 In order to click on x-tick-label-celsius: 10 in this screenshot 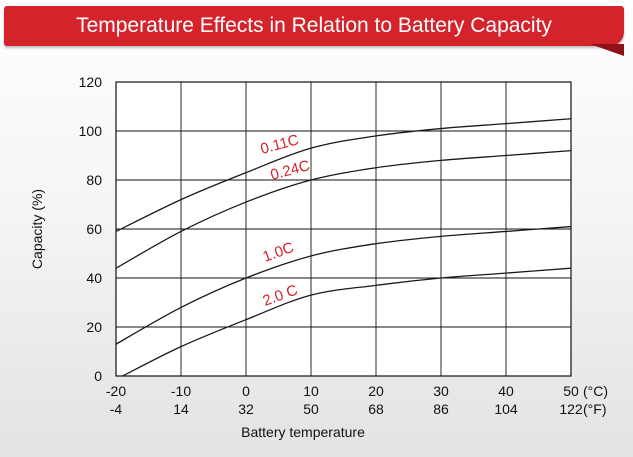, I will do `click(311, 391)`.